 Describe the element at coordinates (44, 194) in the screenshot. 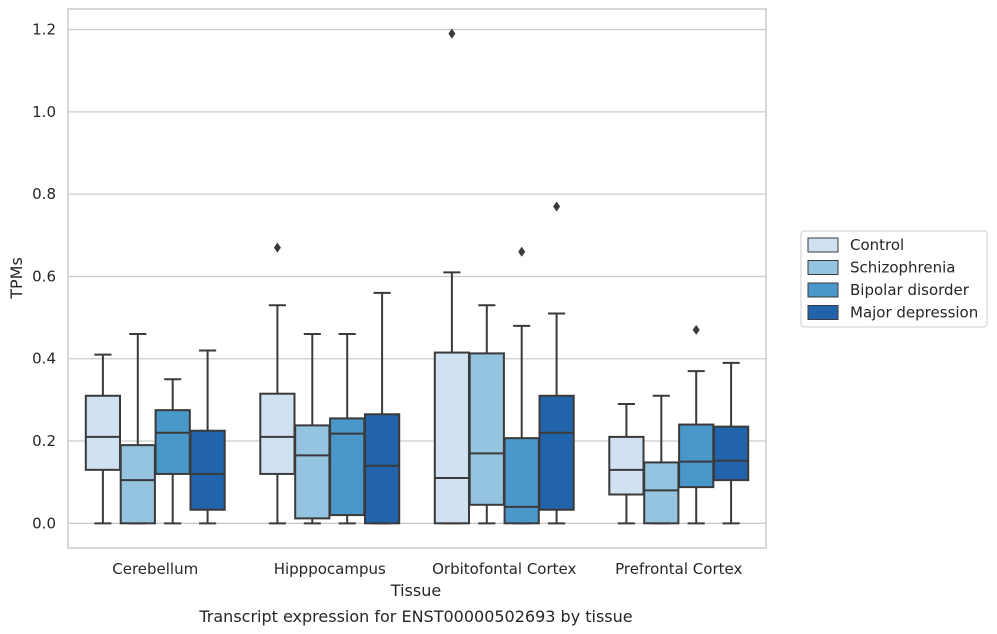

I see `y-tick-label: 0.8` at that location.